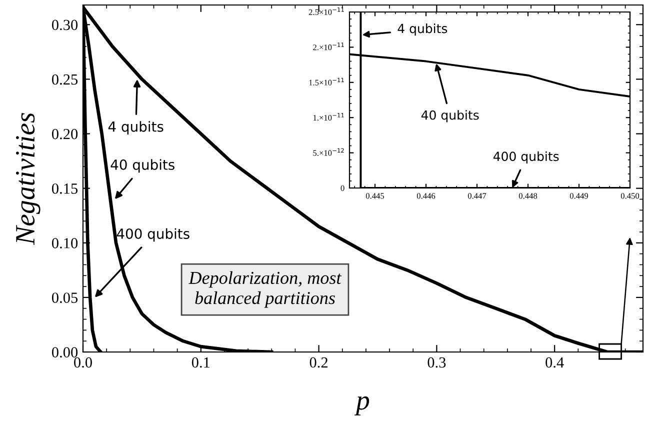 This screenshot has height=429, width=645. I want to click on y-tick-label: 1.5×10$^{−11}$, so click(326, 82).